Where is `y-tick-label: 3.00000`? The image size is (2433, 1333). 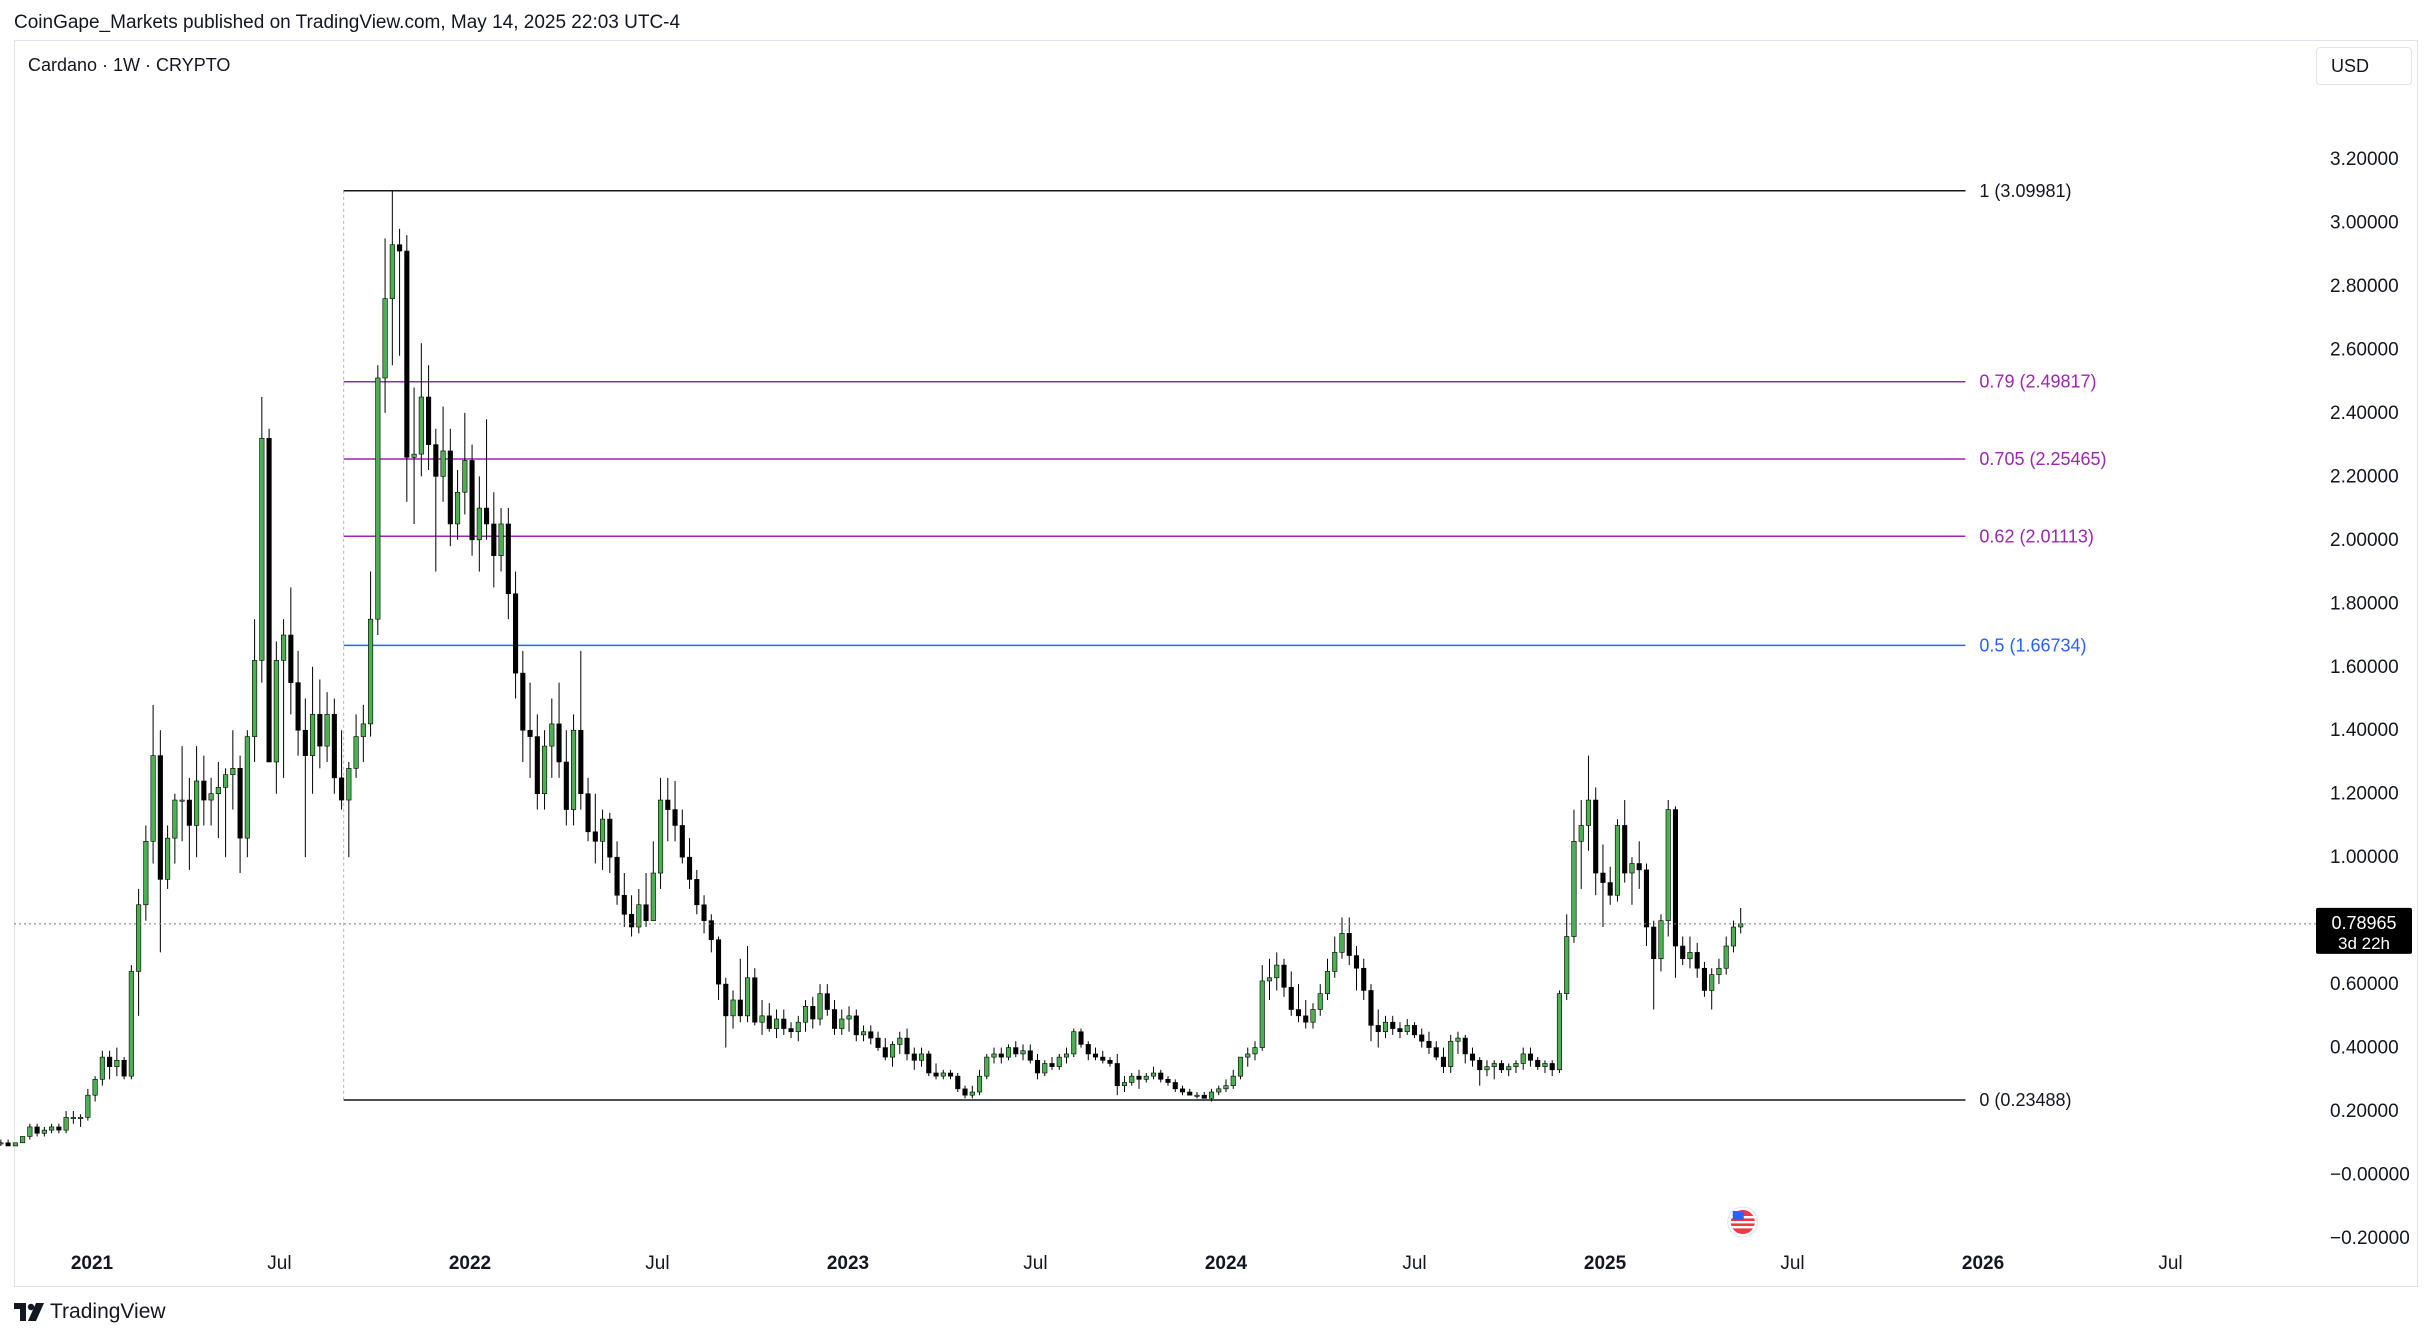 y-tick-label: 3.00000 is located at coordinates (2364, 222).